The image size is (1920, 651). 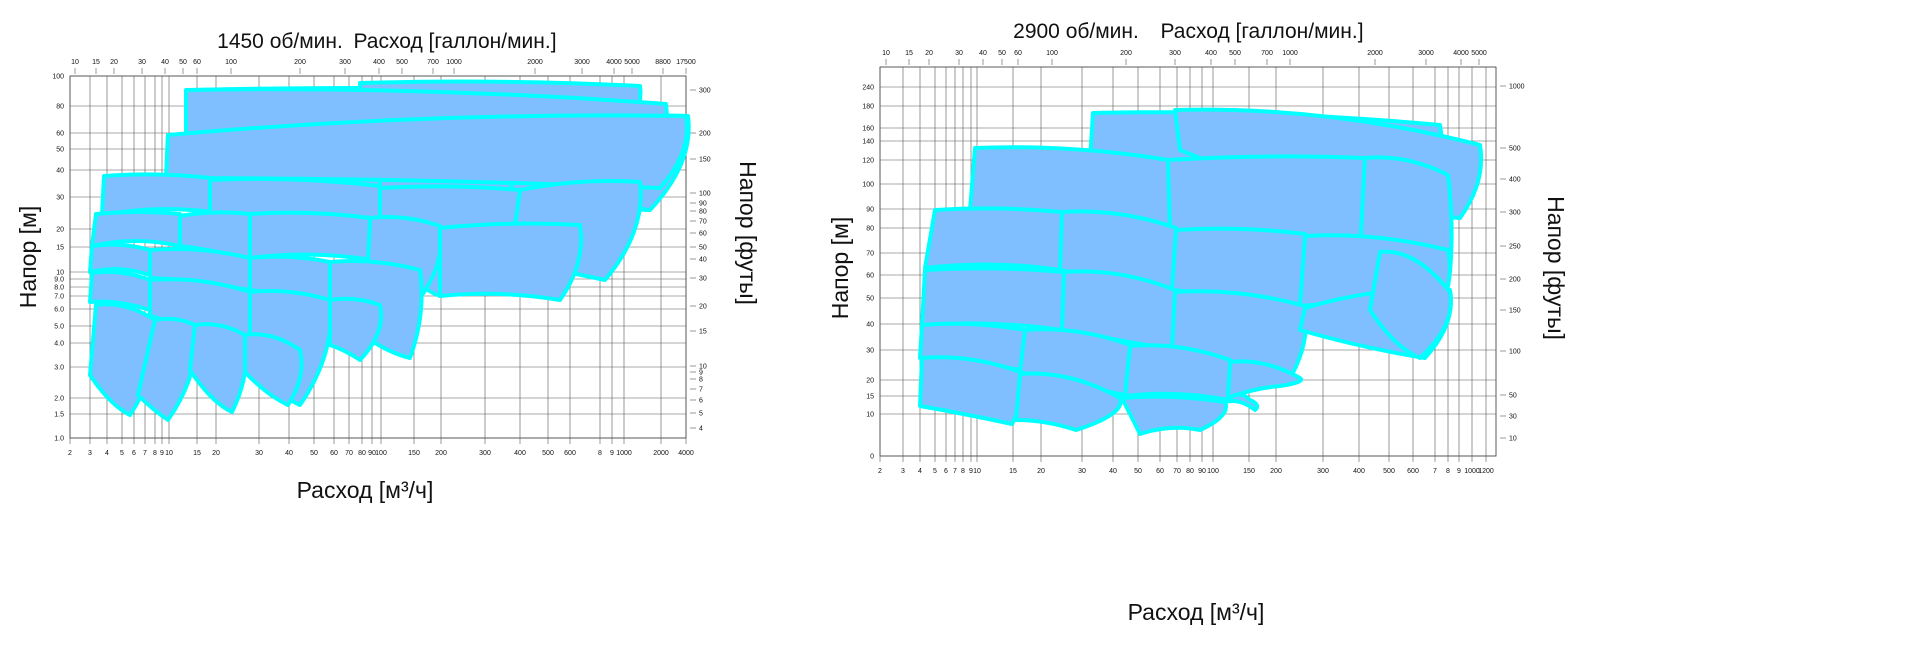 I want to click on left-ytick-left-label: 100, so click(x=58, y=77).